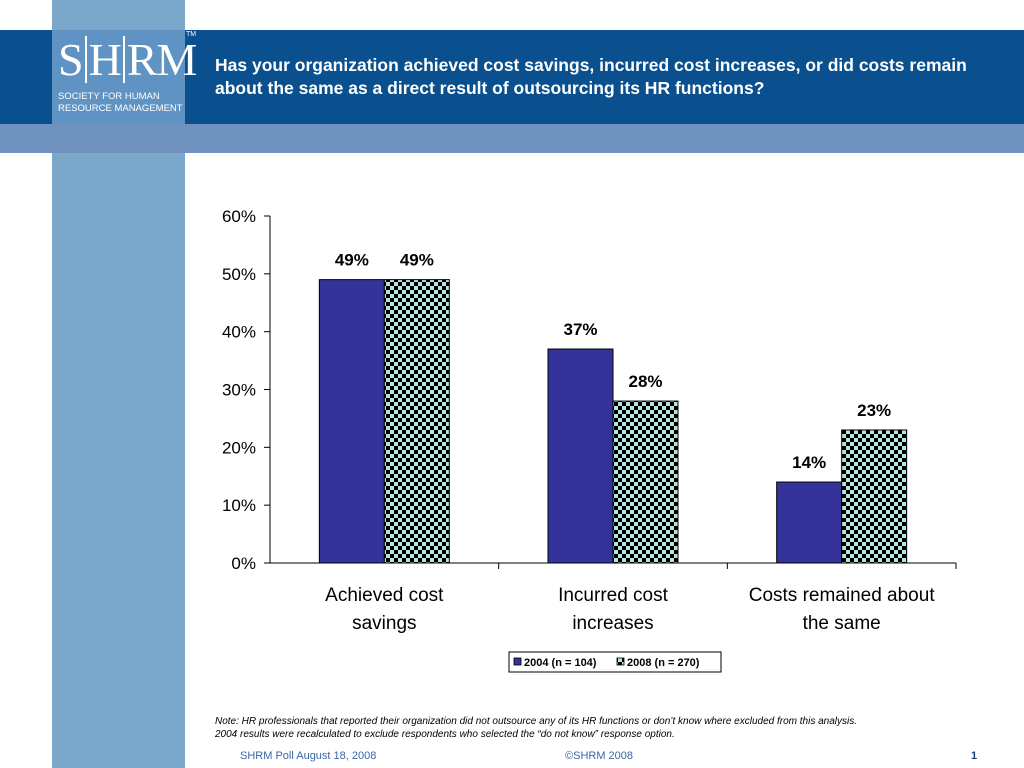 The height and width of the screenshot is (768, 1024). Describe the element at coordinates (512, 138) in the screenshot. I see `sub-band` at that location.